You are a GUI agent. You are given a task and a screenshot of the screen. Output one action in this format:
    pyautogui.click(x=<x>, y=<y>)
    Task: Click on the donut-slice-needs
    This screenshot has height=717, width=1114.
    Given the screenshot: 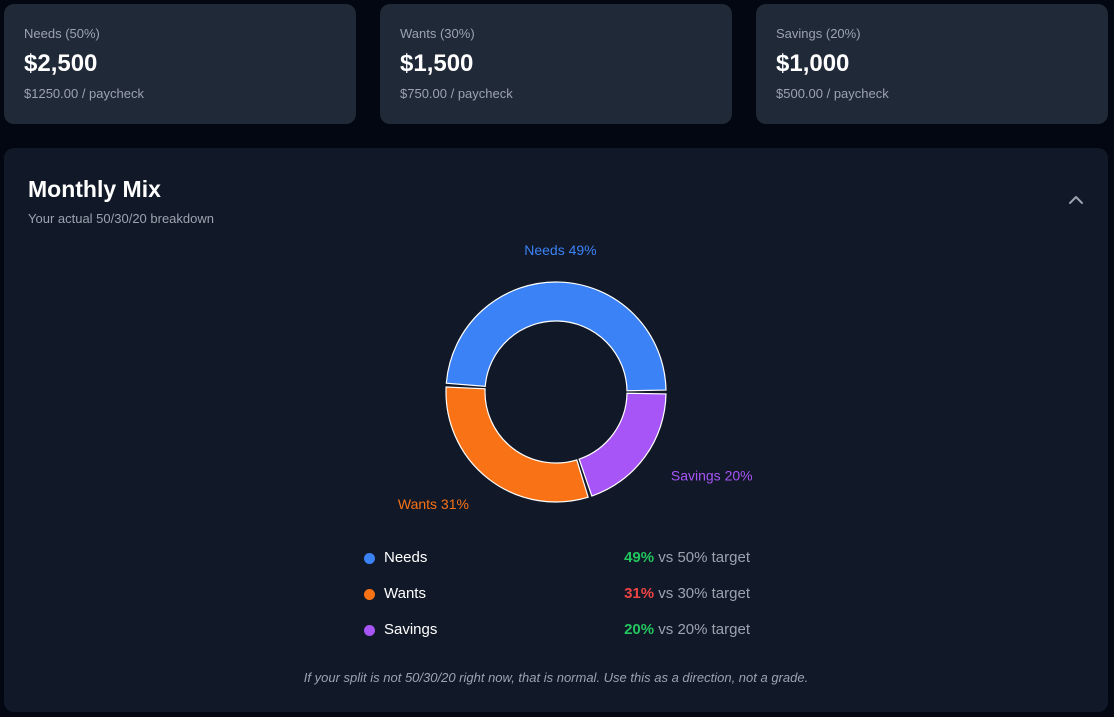 What is the action you would take?
    pyautogui.click(x=556, y=336)
    